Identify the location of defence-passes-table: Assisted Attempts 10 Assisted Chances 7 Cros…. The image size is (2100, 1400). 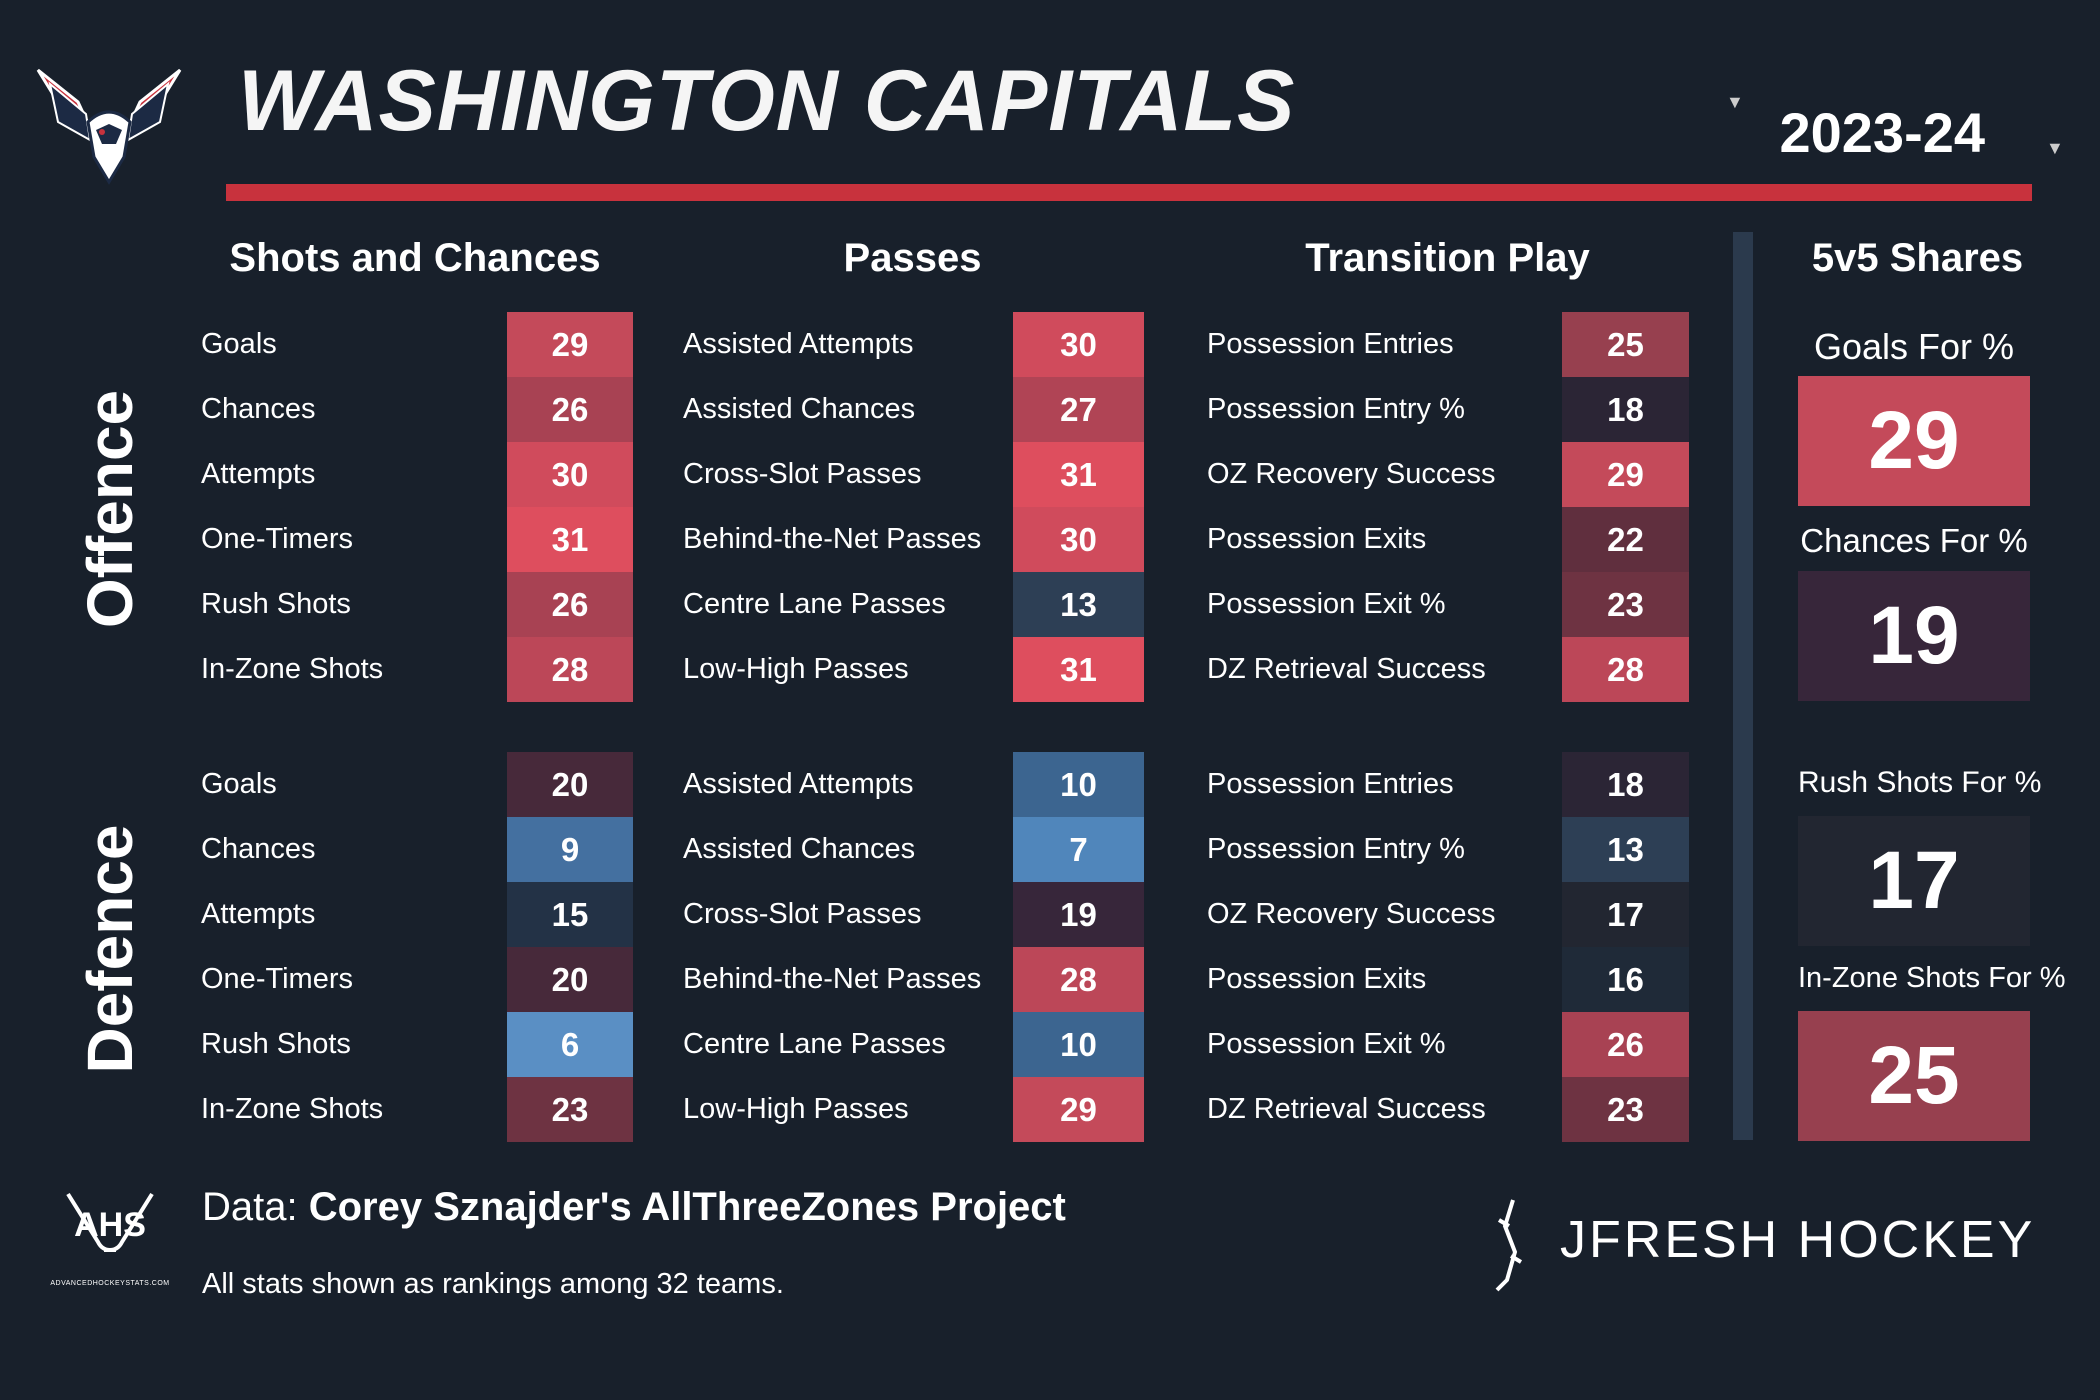
(913, 947).